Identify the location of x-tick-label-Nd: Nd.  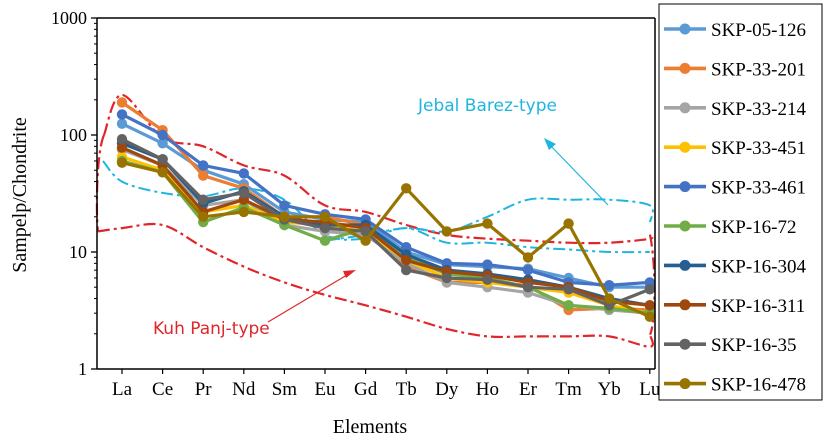
(244, 389).